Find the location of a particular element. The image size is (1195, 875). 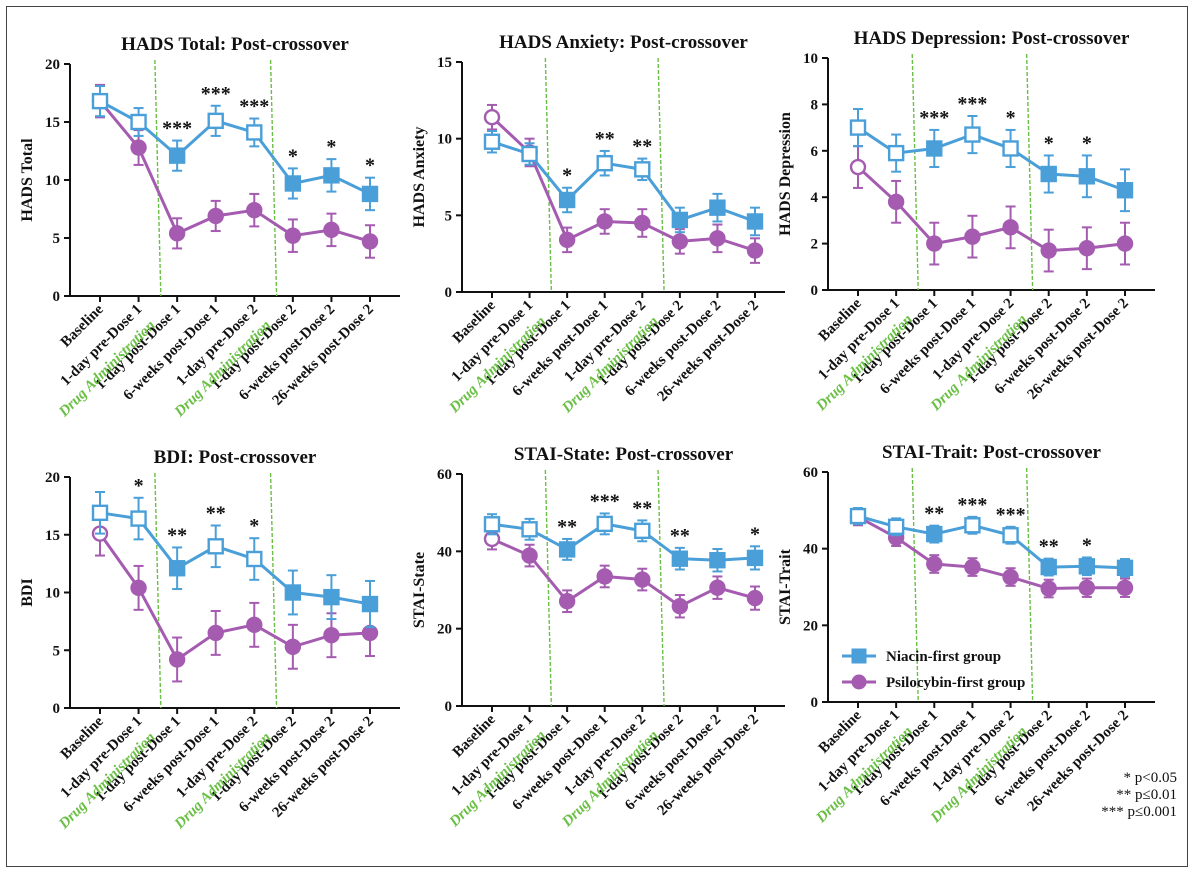

chart-title: STAI-State: Post-crossover is located at coordinates (624, 454).